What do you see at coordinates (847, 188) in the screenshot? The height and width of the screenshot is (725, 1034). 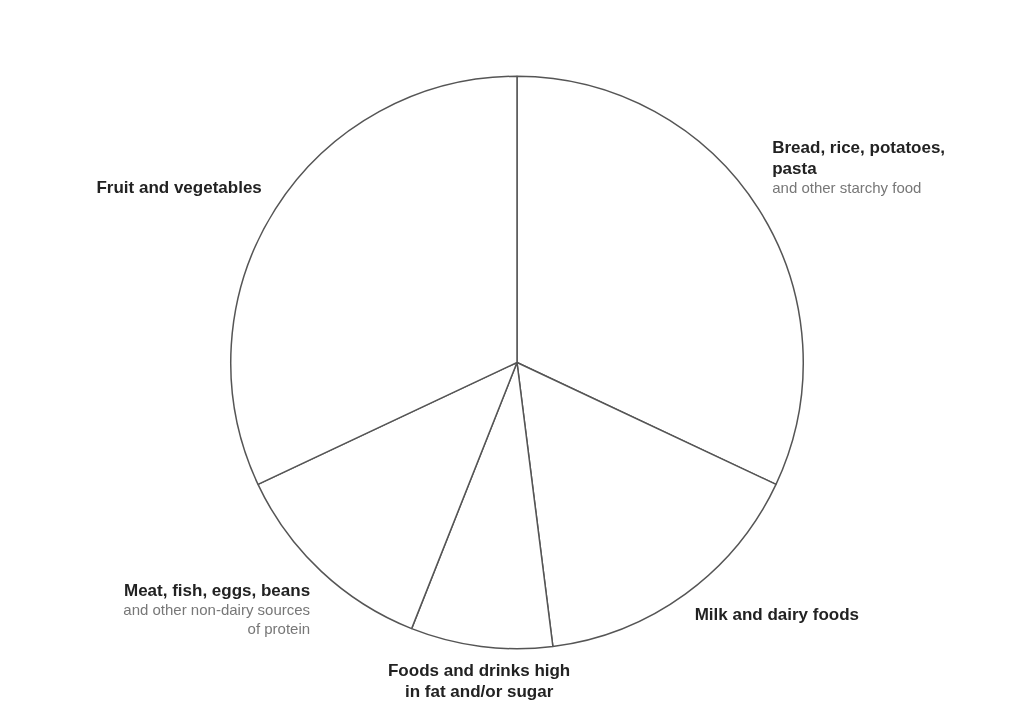 I see `text: and other starchy food` at bounding box center [847, 188].